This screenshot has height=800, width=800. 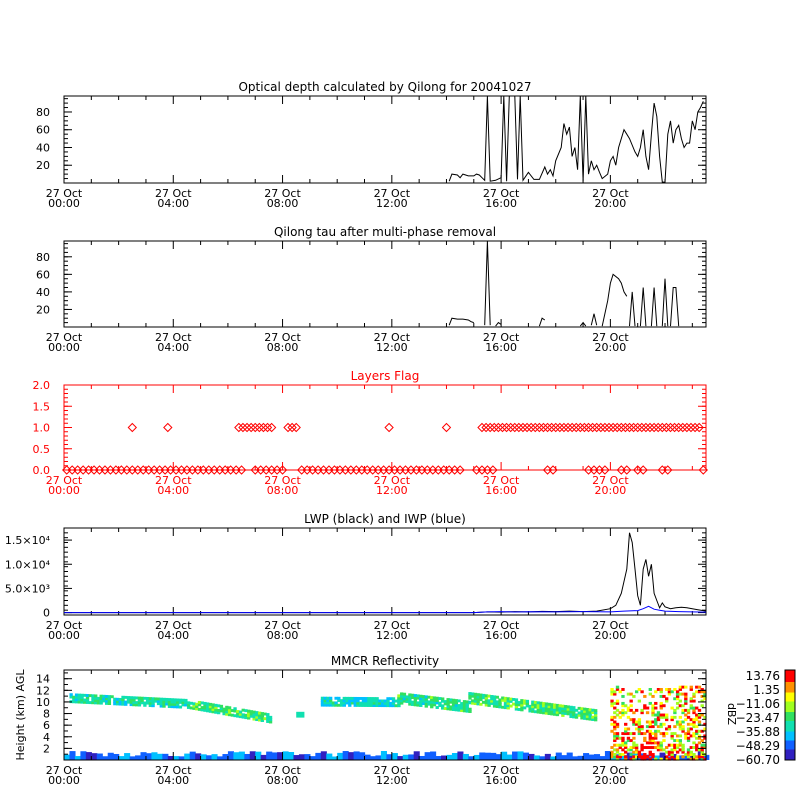 I want to click on colorbar-tick-label: −35.88, so click(x=758, y=732).